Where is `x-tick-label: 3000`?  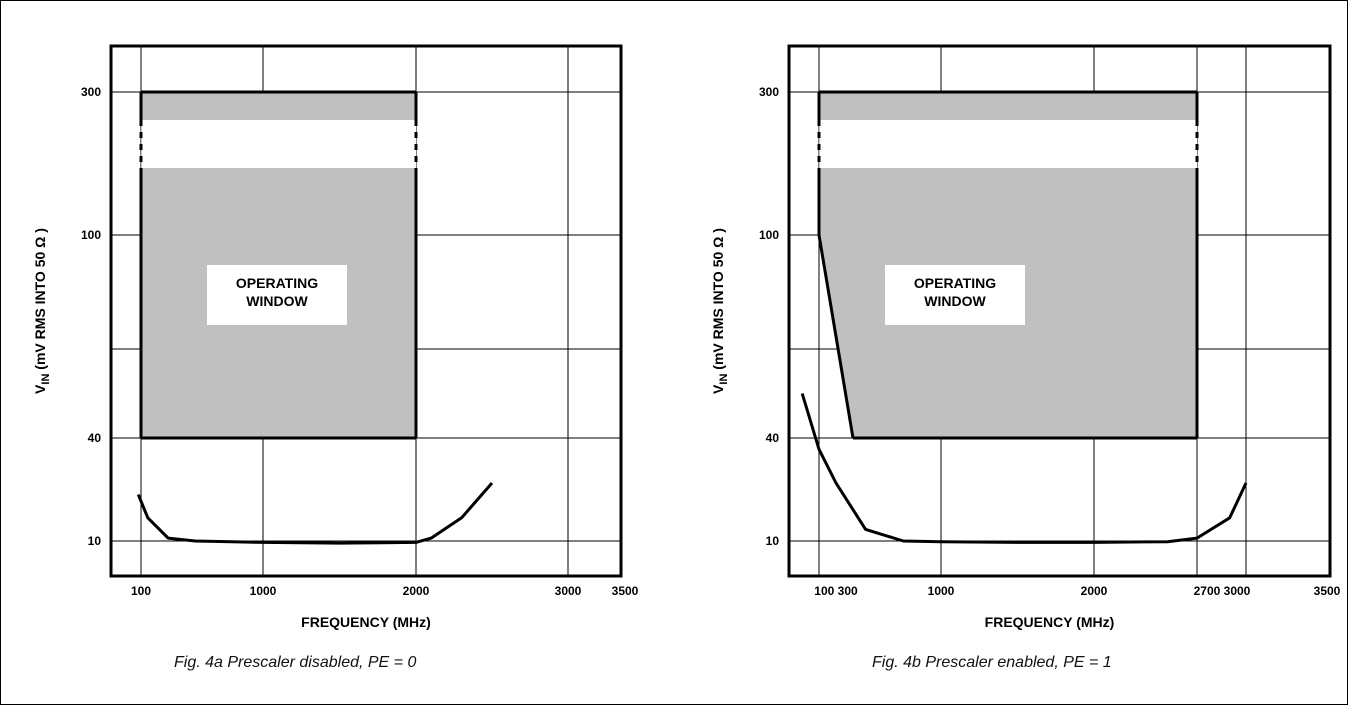
x-tick-label: 3000 is located at coordinates (568, 591).